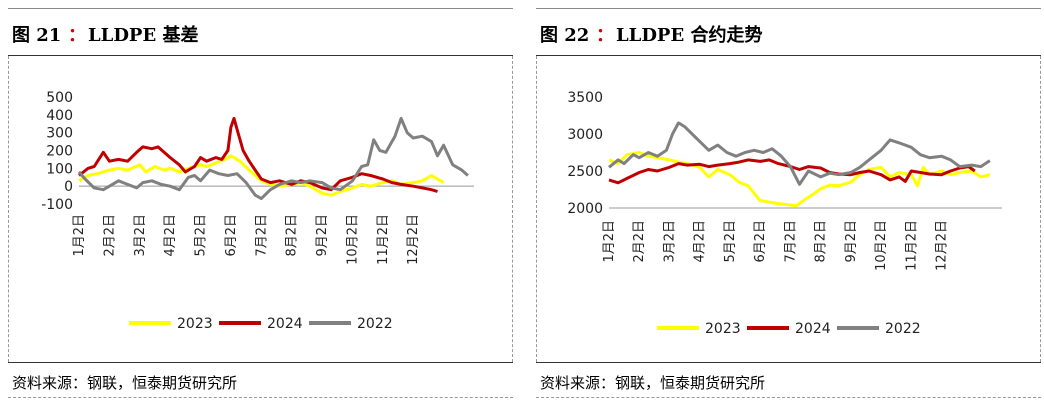 The width and height of the screenshot is (1044, 412). Describe the element at coordinates (59, 116) in the screenshot. I see `y-tick-label: 400` at that location.